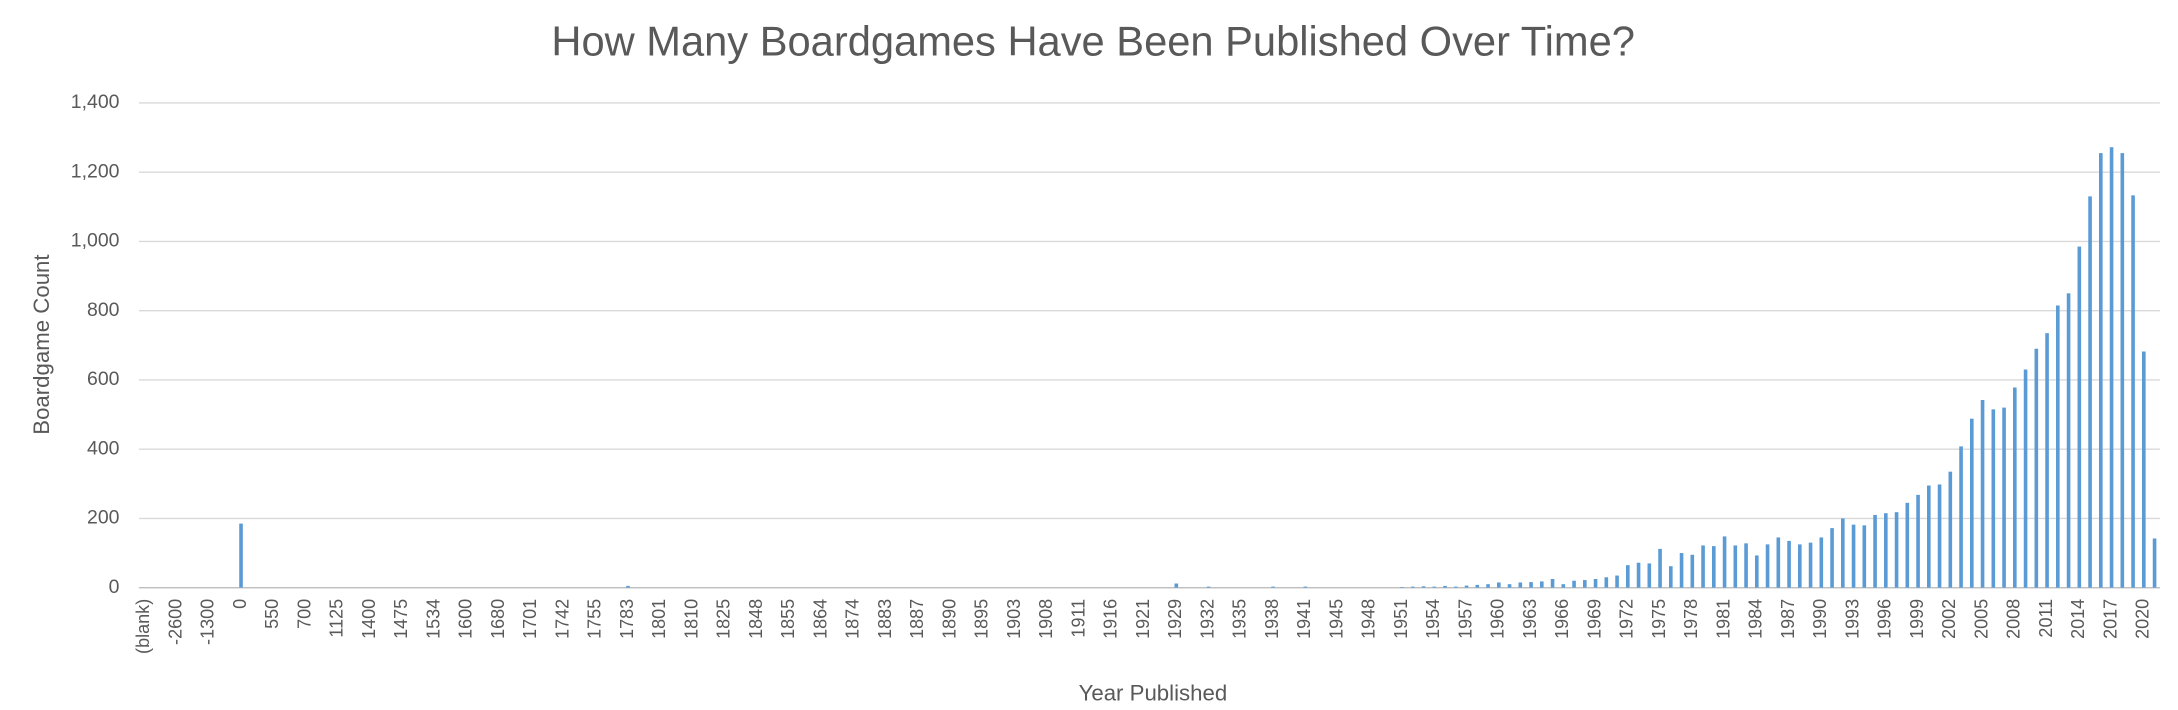 Image resolution: width=2178 pixels, height=710 pixels. What do you see at coordinates (1627, 619) in the screenshot?
I see `x-tick-label: 1972` at bounding box center [1627, 619].